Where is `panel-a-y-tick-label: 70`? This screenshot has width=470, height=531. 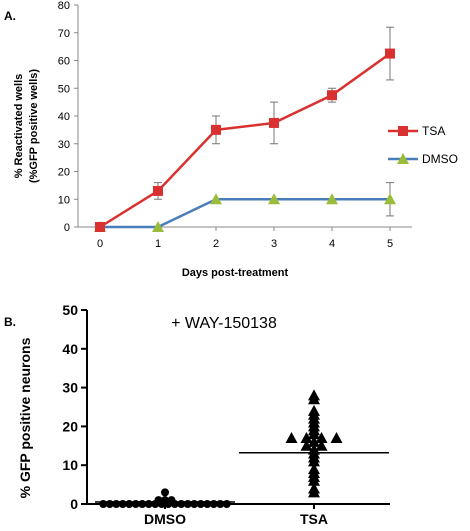
panel-a-y-tick-label: 70 is located at coordinates (64, 34).